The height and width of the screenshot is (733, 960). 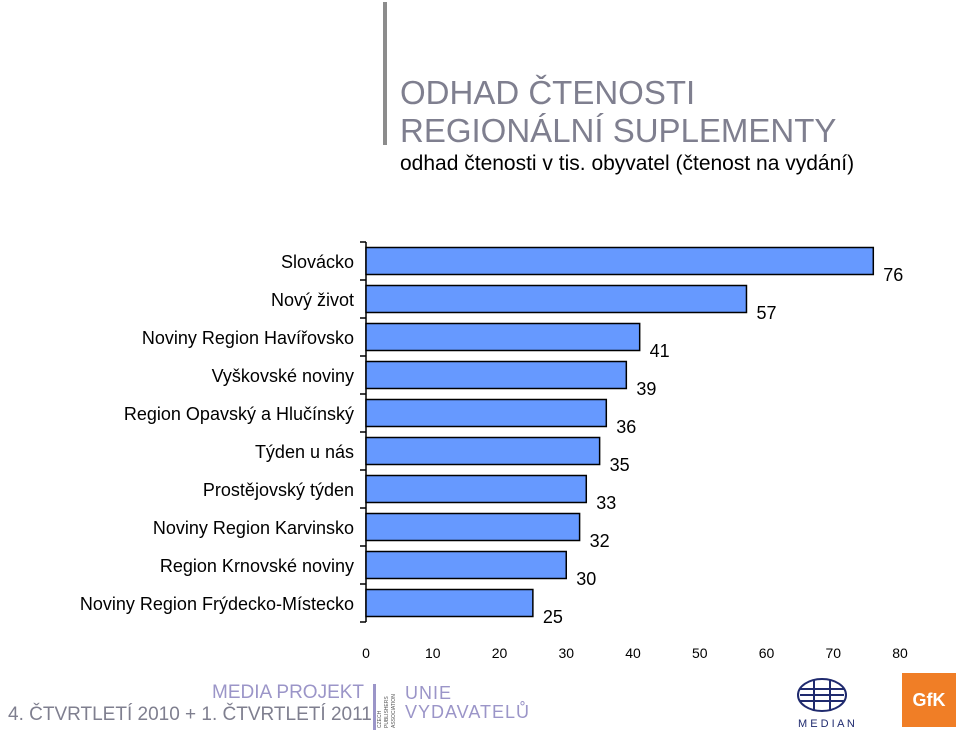 I want to click on data-label: 25, so click(x=553, y=617).